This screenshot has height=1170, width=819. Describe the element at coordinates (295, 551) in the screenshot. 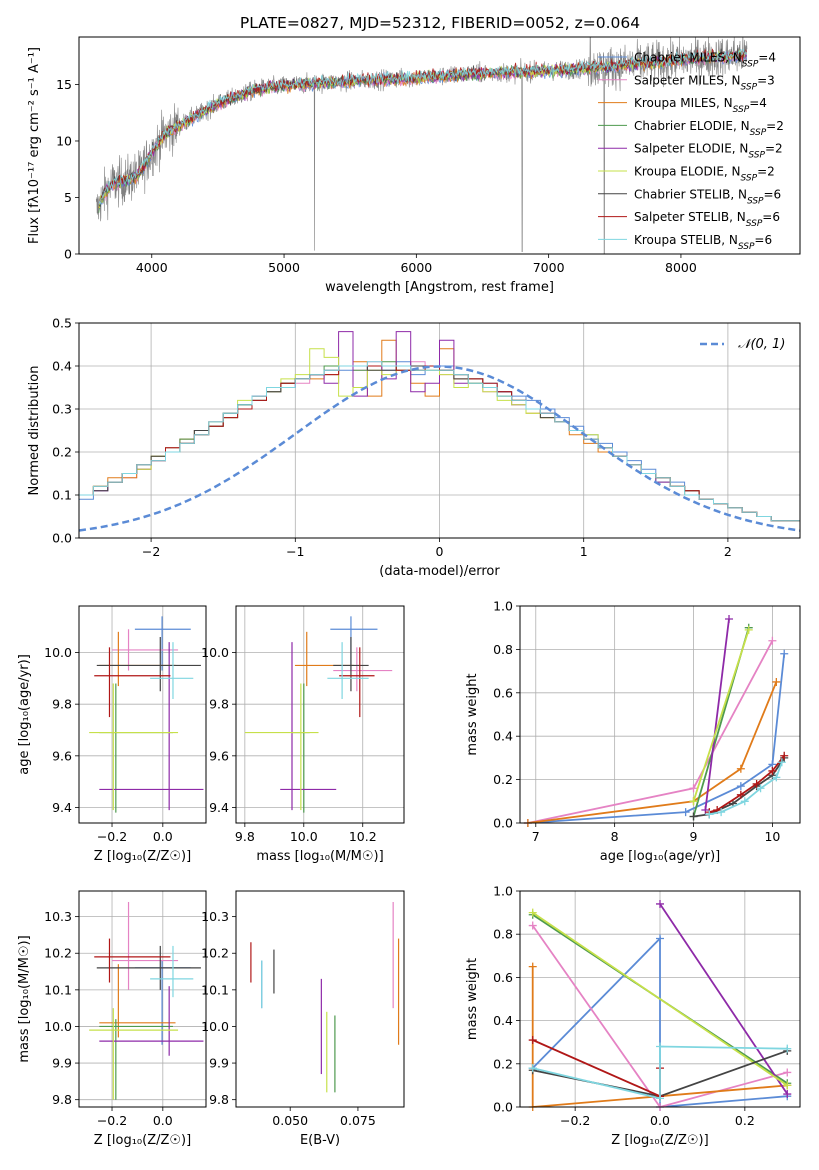

I see `x-tick-label: −1` at that location.